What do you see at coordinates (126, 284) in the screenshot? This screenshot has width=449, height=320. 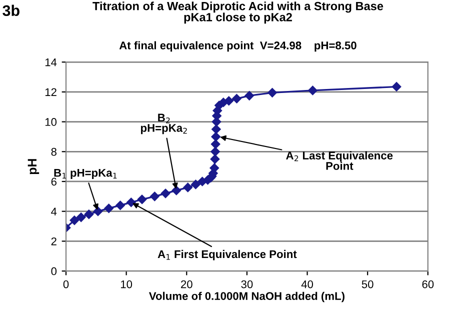 I see `x-tick-label: 10` at bounding box center [126, 284].